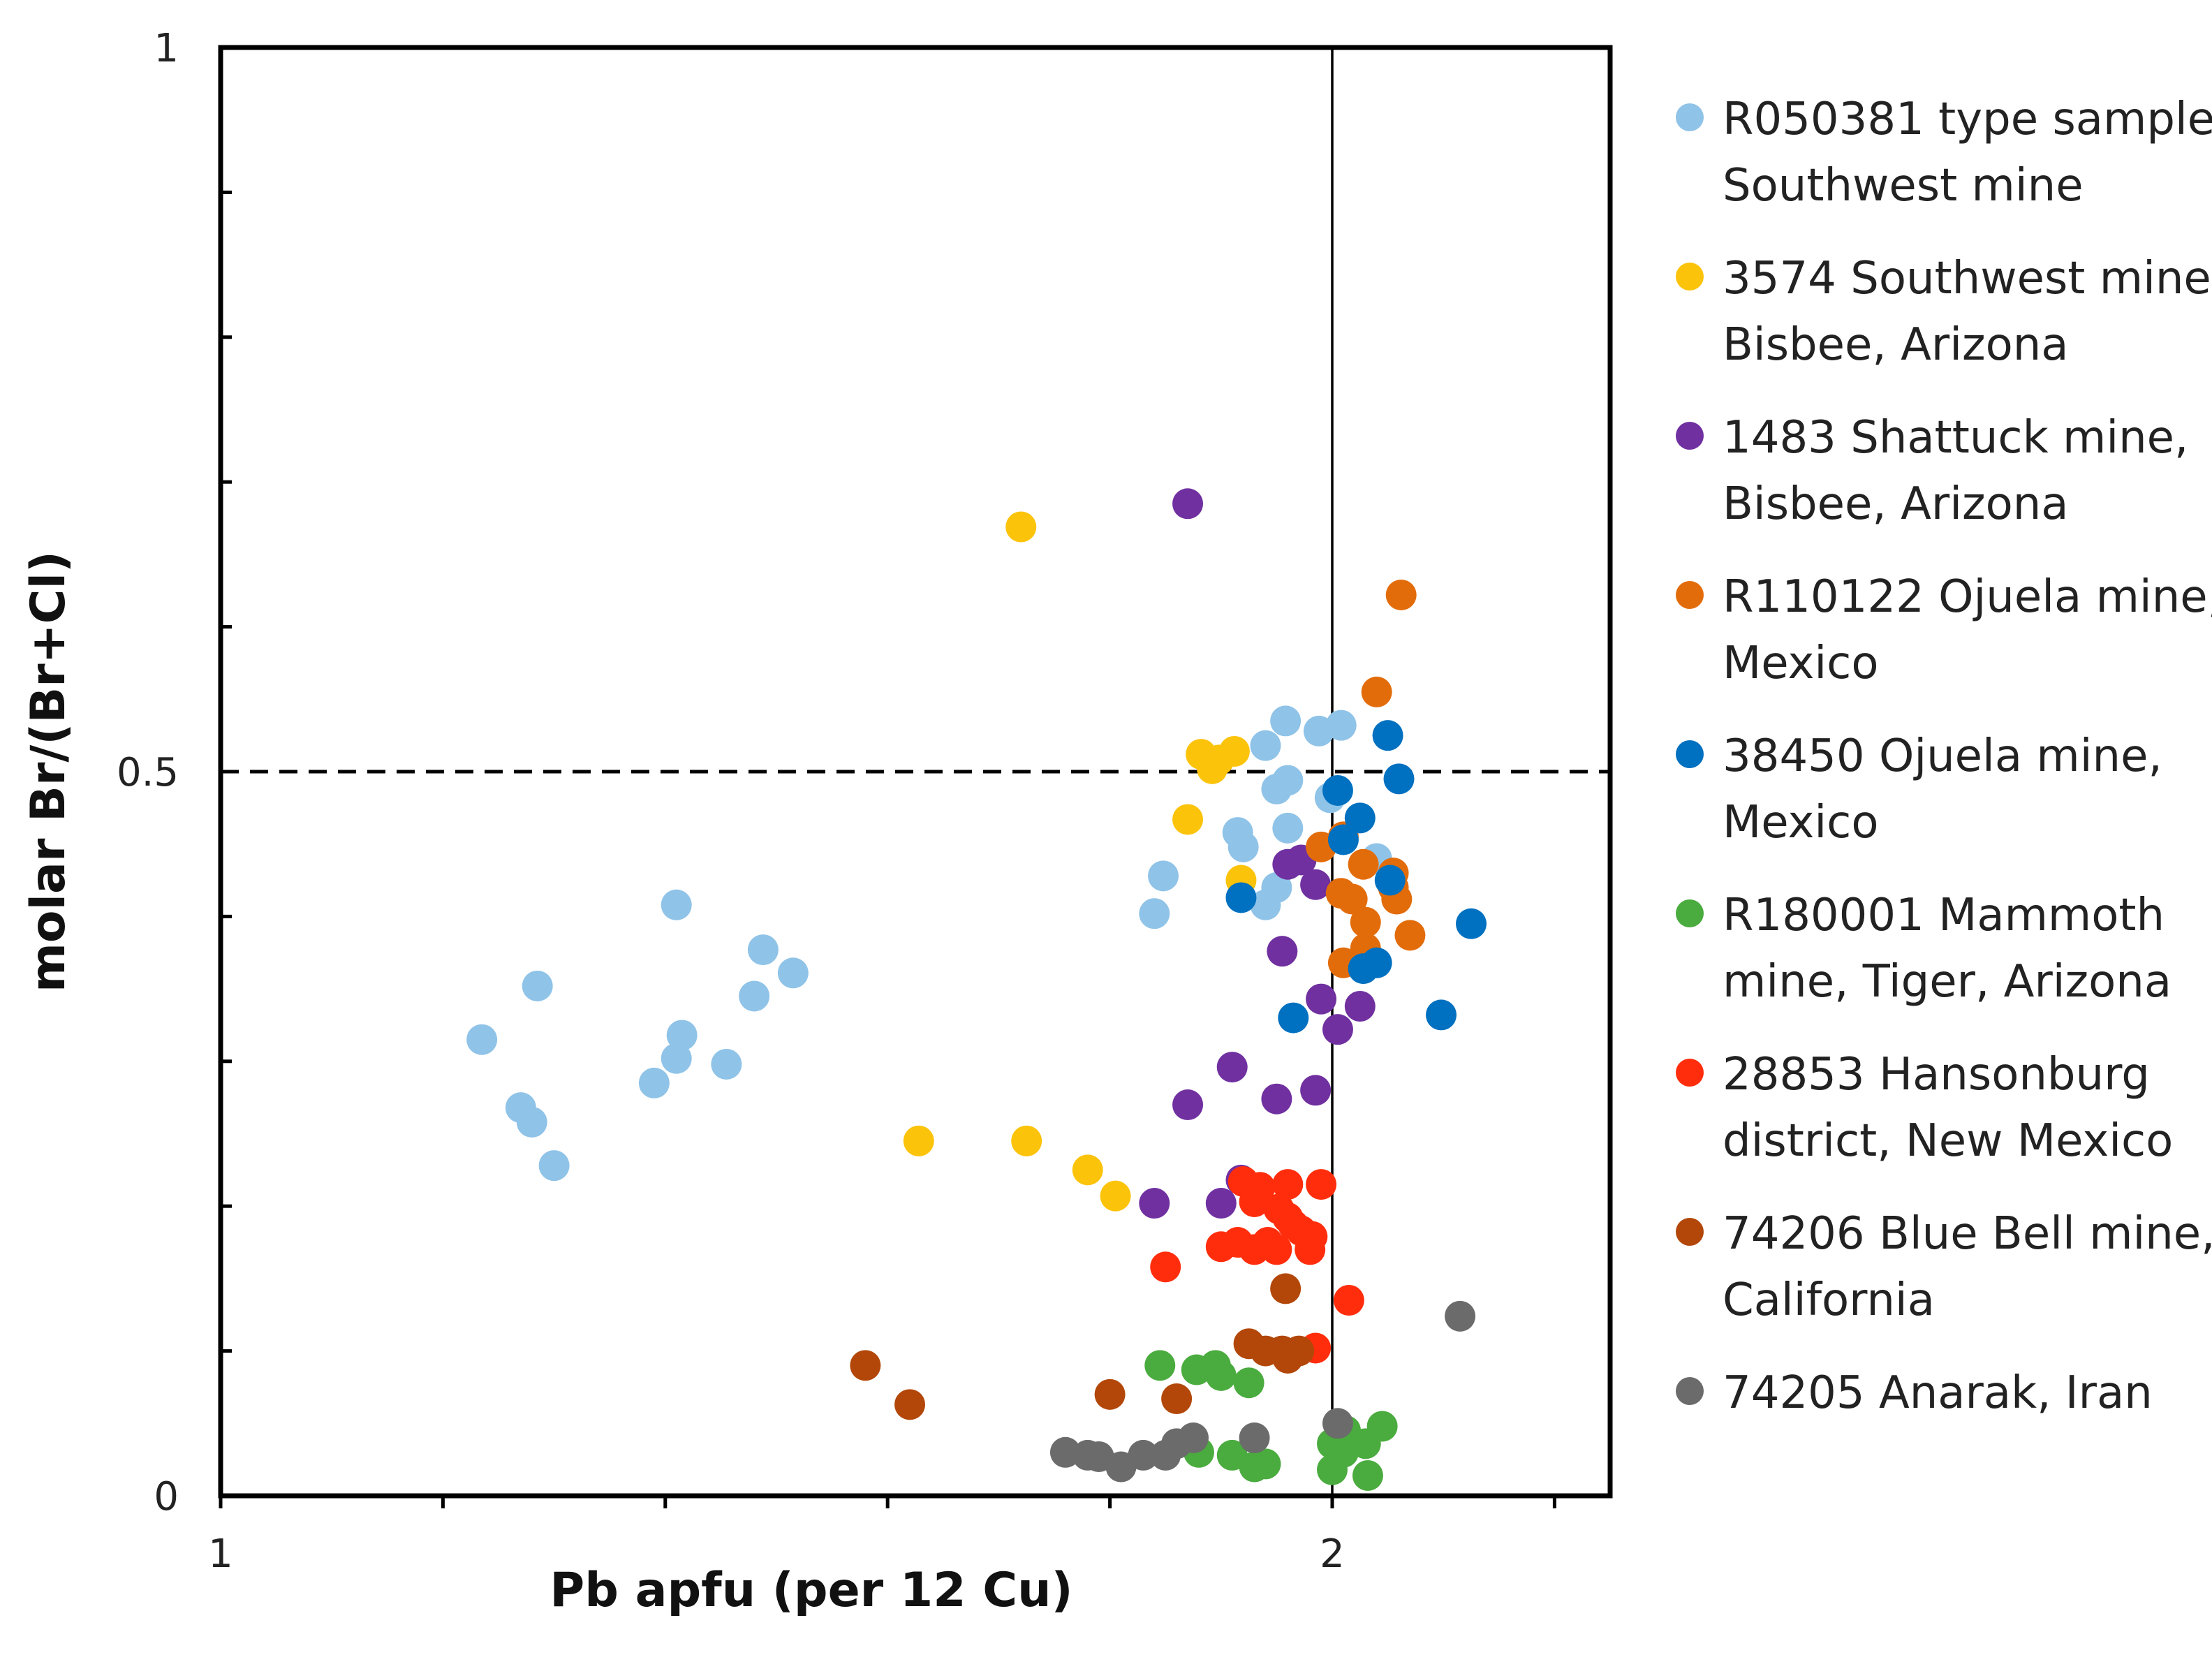  What do you see at coordinates (1944, 915) in the screenshot?
I see `legend-entry-label: R180001 Mammoth` at bounding box center [1944, 915].